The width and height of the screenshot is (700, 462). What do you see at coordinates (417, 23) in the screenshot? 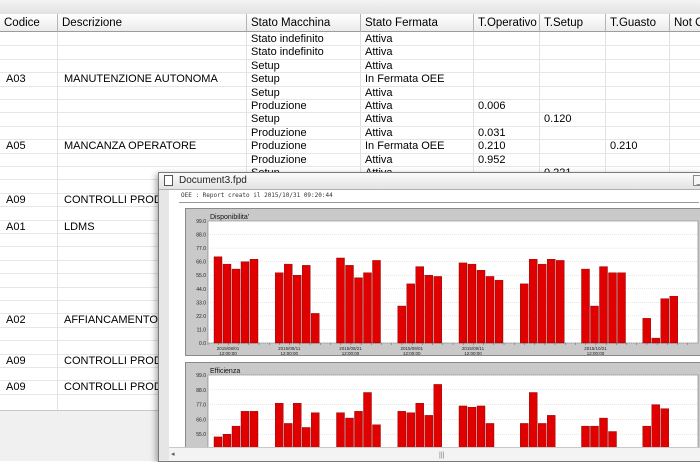
I see `column-header: Stato Fermata` at bounding box center [417, 23].